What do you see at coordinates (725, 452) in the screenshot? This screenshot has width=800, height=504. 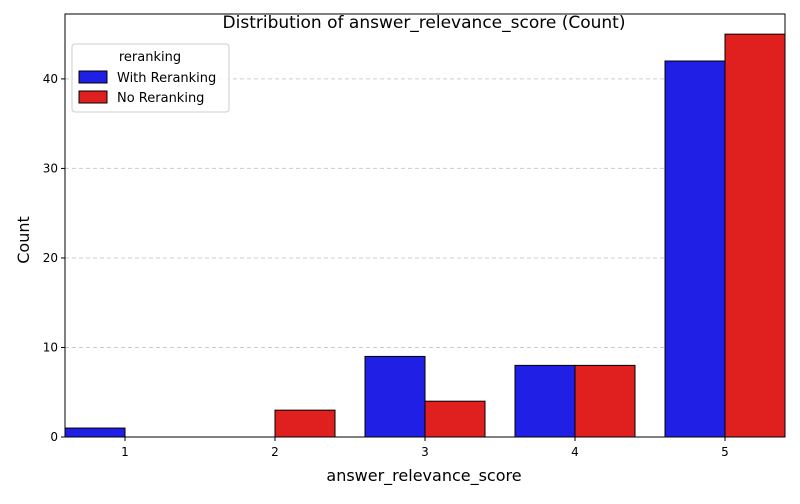 I see `x-tick-label: 5` at bounding box center [725, 452].